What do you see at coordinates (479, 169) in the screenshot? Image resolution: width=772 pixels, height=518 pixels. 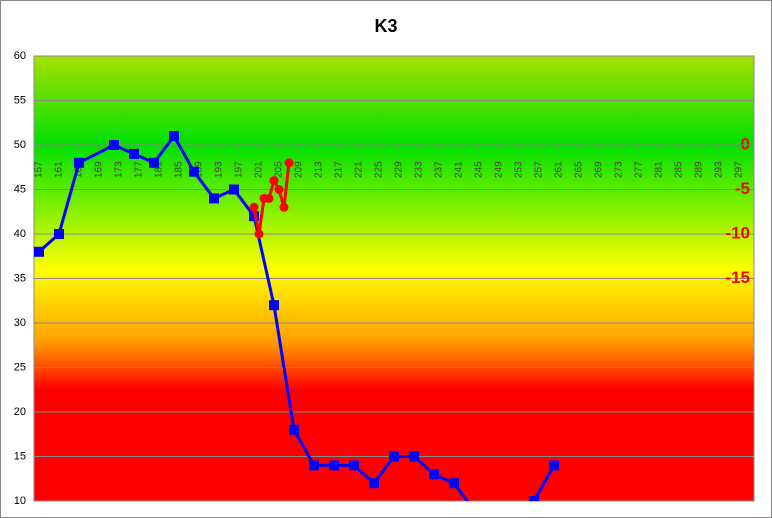 I see `x-tick-label: 245` at bounding box center [479, 169].